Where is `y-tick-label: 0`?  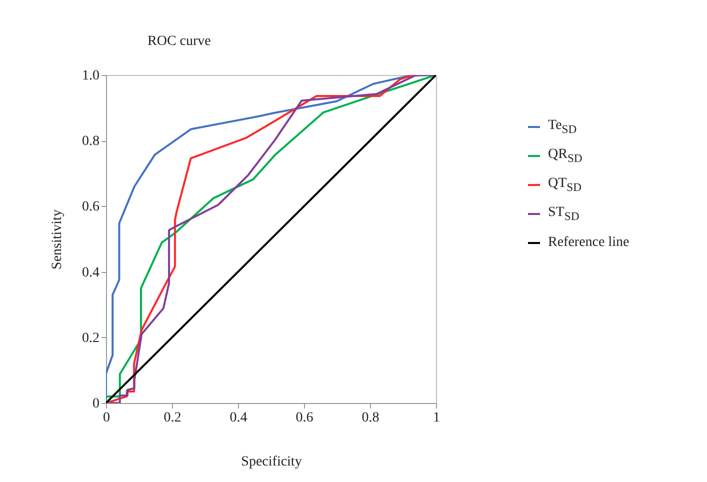
y-tick-label: 0 is located at coordinates (96, 404).